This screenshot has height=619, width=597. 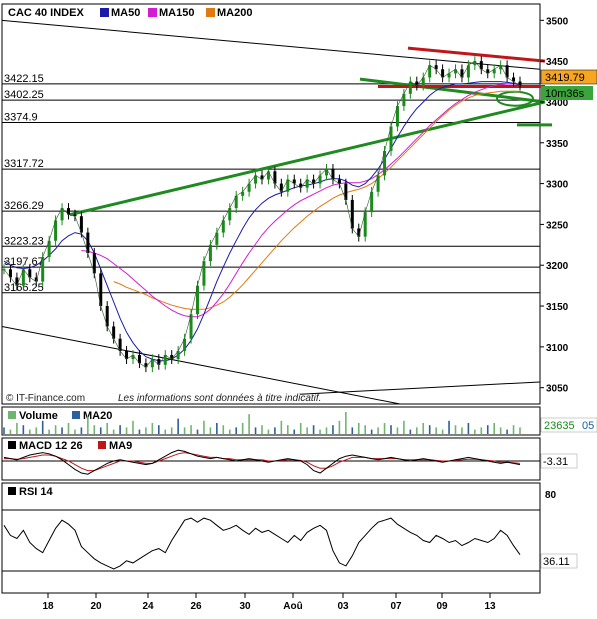 What do you see at coordinates (568, 77) in the screenshot?
I see `current-price-box` at bounding box center [568, 77].